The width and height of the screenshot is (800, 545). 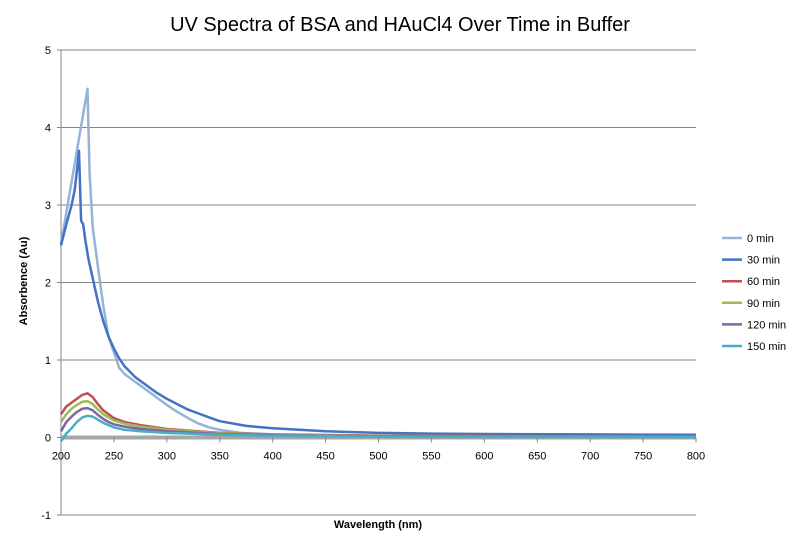 What do you see at coordinates (590, 457) in the screenshot?
I see `x-tick-label: 700` at bounding box center [590, 457].